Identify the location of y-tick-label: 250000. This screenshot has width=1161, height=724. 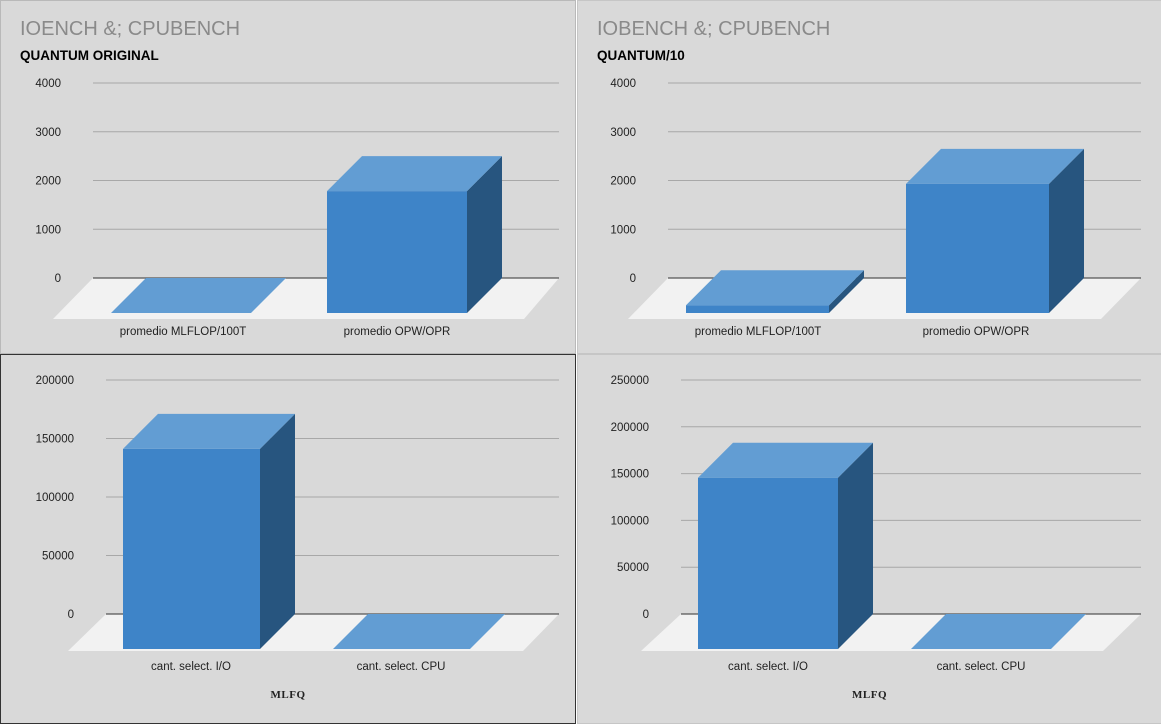
(630, 381).